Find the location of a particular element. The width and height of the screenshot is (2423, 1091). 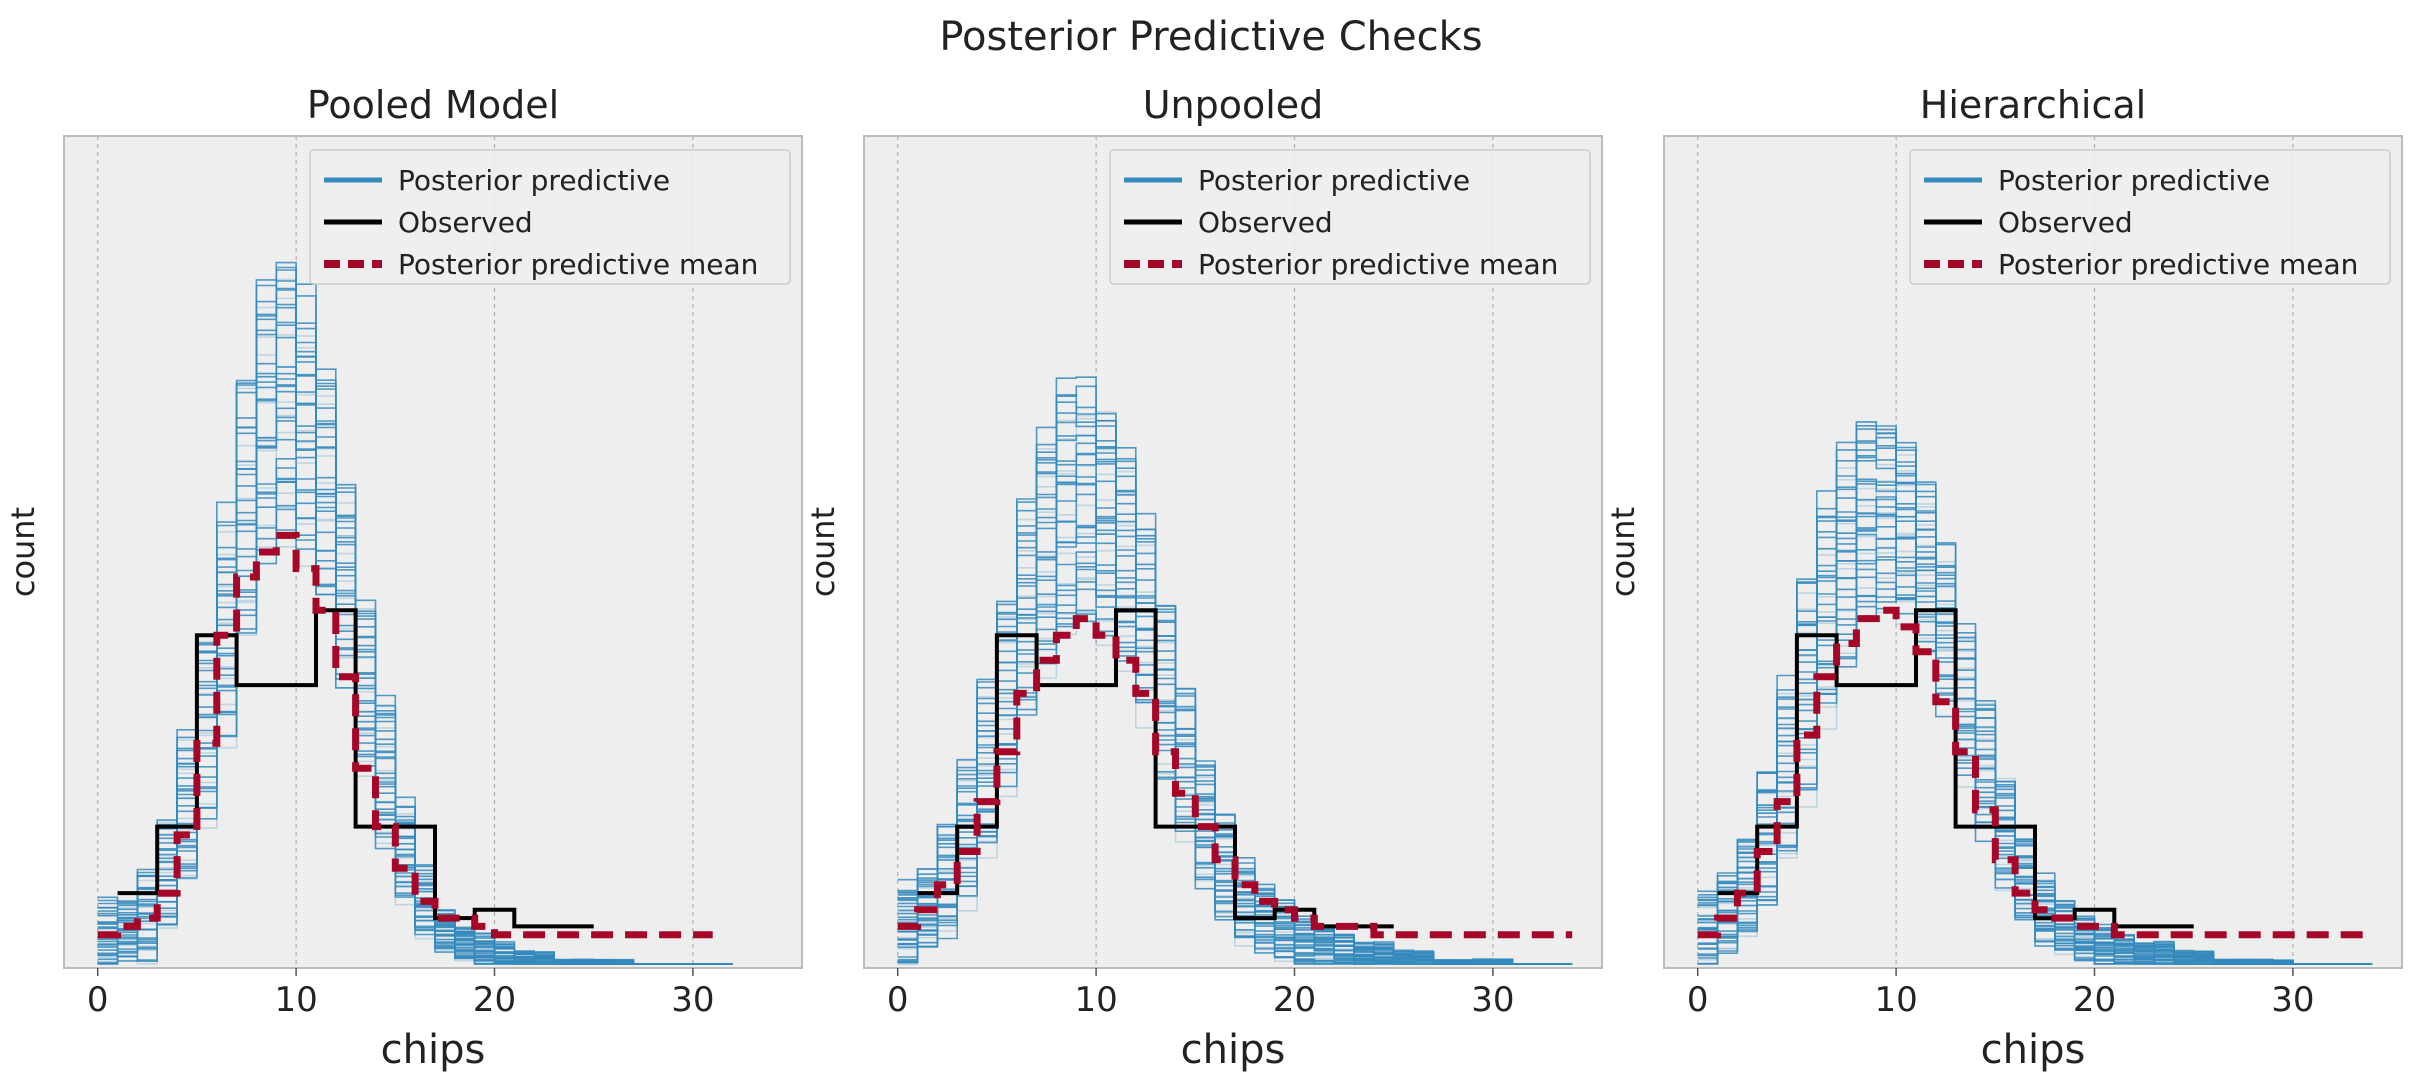

panel-title: Pooled Model is located at coordinates (433, 105).